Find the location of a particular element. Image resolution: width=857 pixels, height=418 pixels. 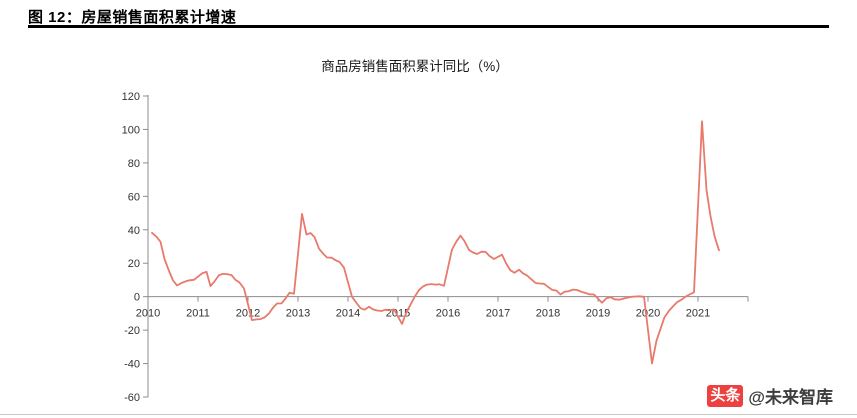

svg-text: 2011 is located at coordinates (198, 314).